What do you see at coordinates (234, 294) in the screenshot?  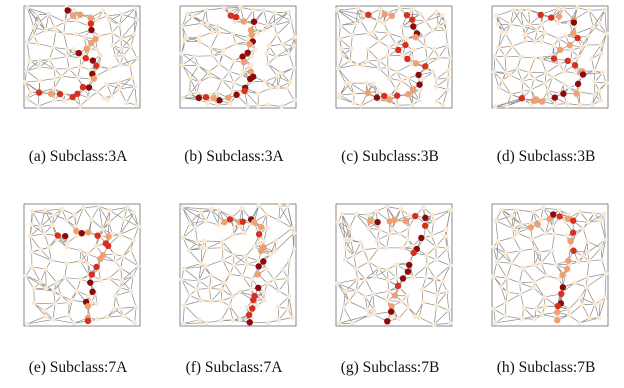 I see `panel-f: (f) Subclass:7A` at bounding box center [234, 294].